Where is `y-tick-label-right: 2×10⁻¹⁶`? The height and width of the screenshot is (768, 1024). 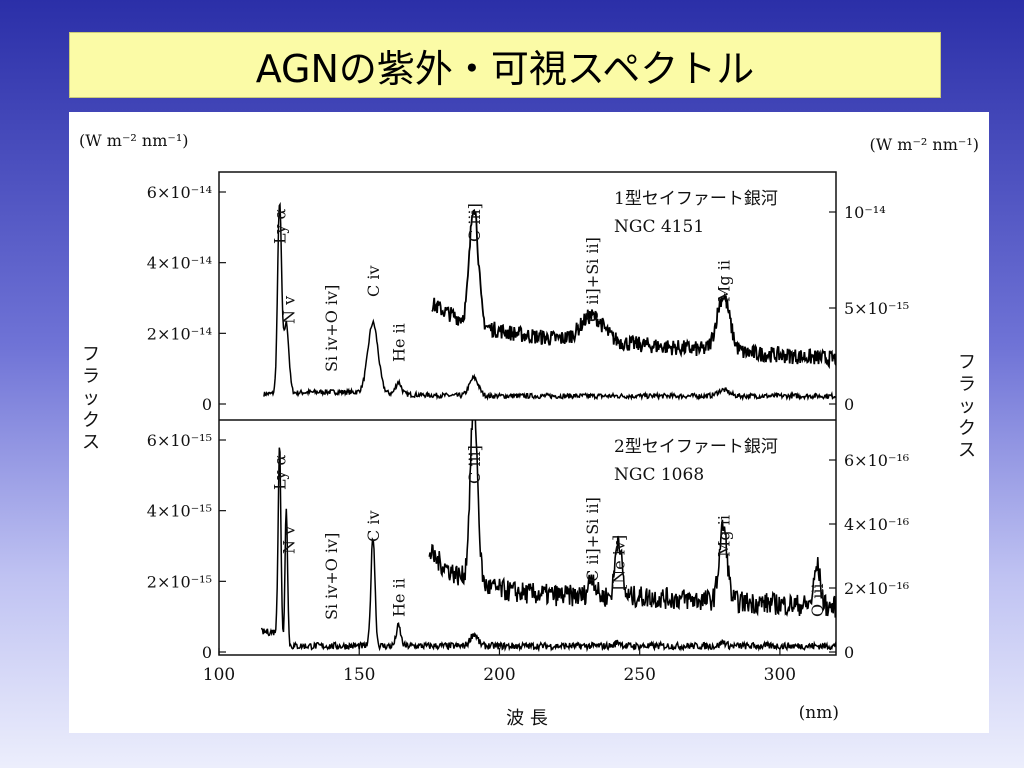
y-tick-label-right: 2×10⁻¹⁶ is located at coordinates (876, 588).